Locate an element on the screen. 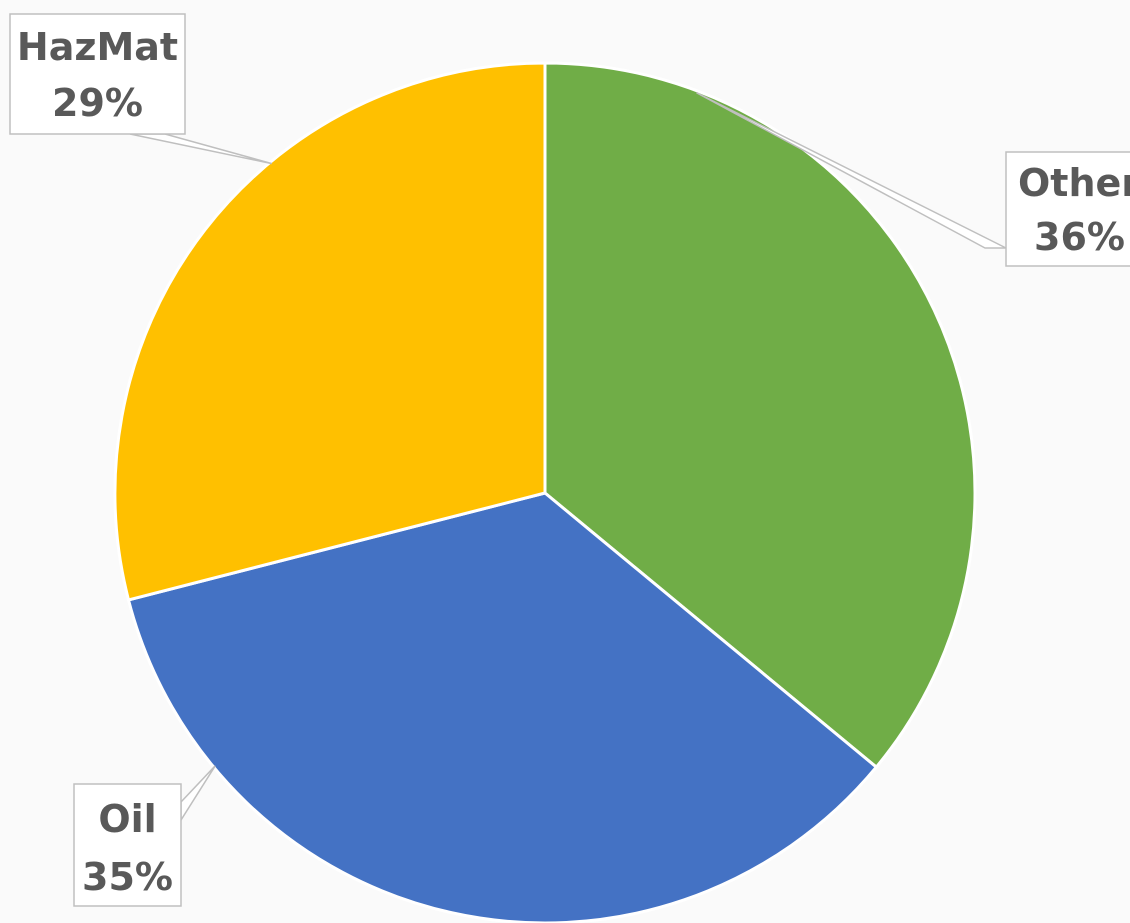  slice-value-hazmat: 29% is located at coordinates (97, 103).